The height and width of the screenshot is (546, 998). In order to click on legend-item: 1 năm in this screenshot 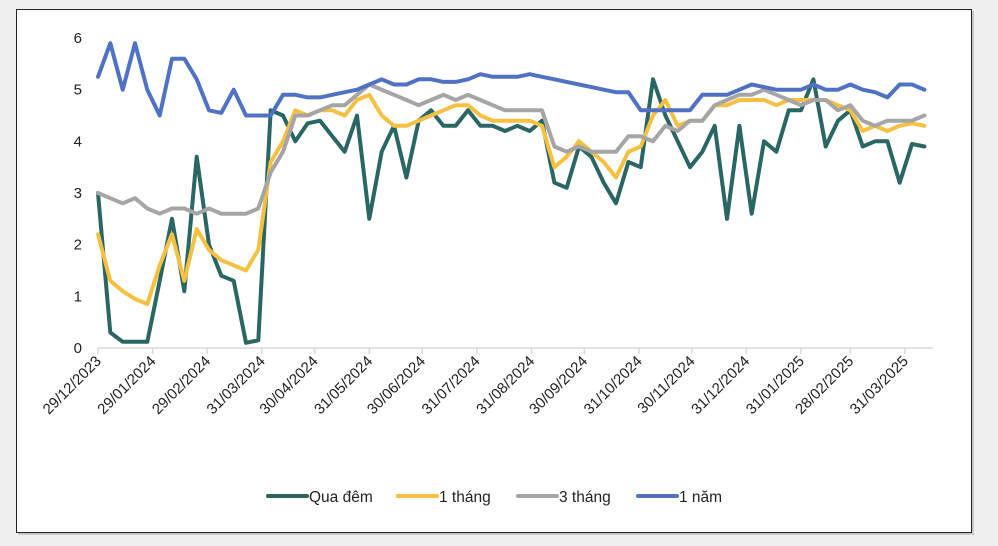, I will do `click(679, 497)`.